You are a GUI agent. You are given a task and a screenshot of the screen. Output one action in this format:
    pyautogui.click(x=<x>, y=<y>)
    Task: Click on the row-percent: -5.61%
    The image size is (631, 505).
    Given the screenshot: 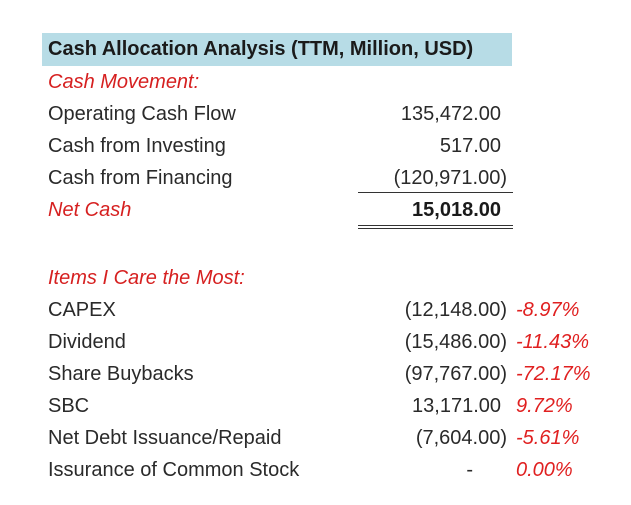 What is the action you would take?
    pyautogui.click(x=548, y=438)
    